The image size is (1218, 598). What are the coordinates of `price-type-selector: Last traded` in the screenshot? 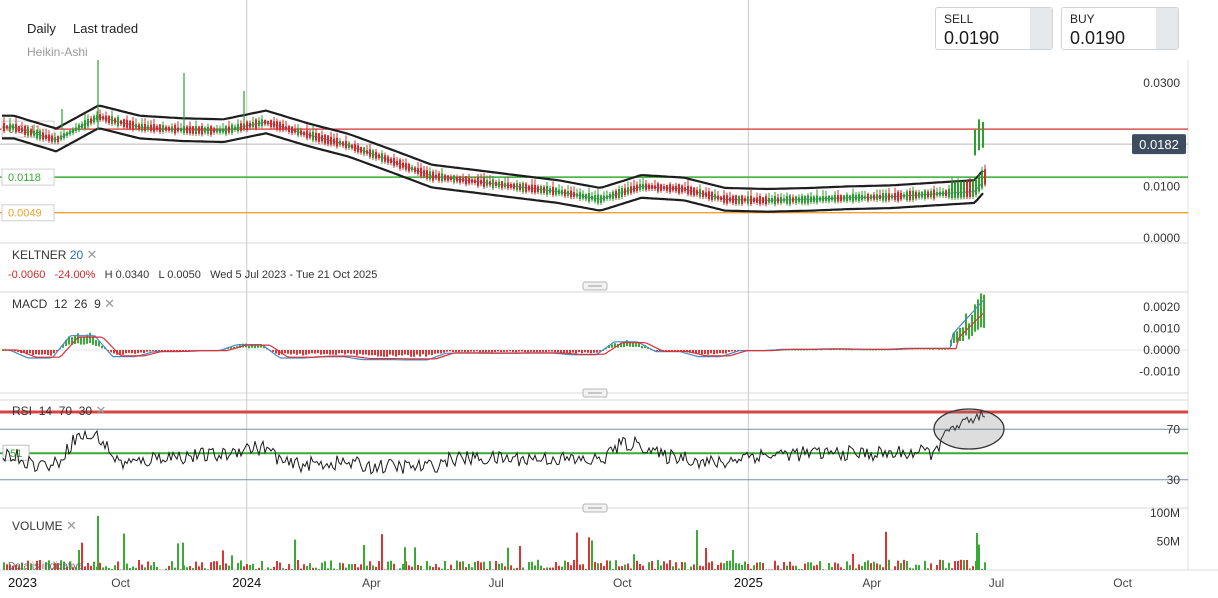 It's located at (105, 28).